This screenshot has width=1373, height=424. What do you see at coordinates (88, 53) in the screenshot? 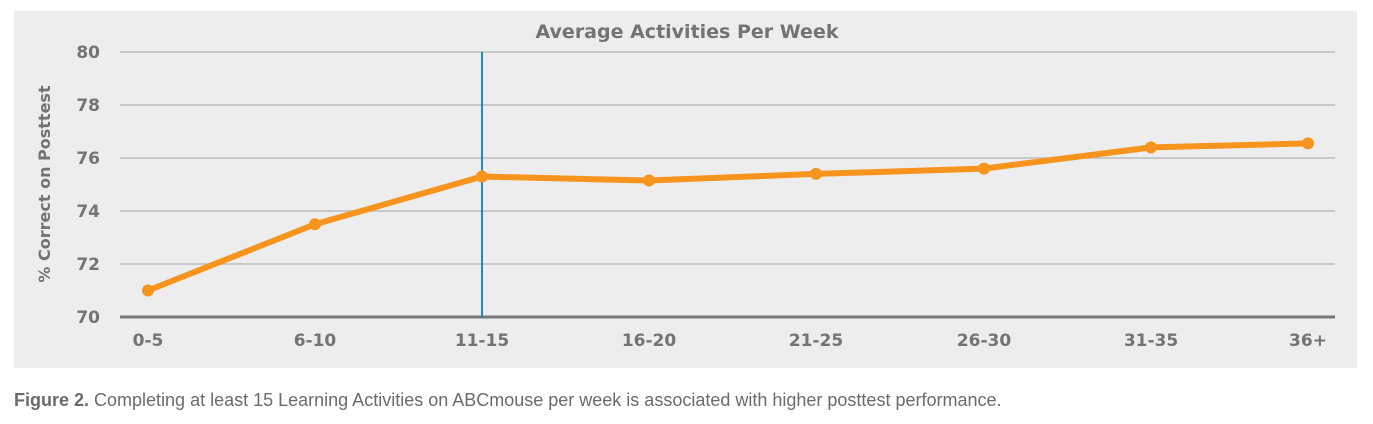
I see `y-tick-label: 80` at bounding box center [88, 53].